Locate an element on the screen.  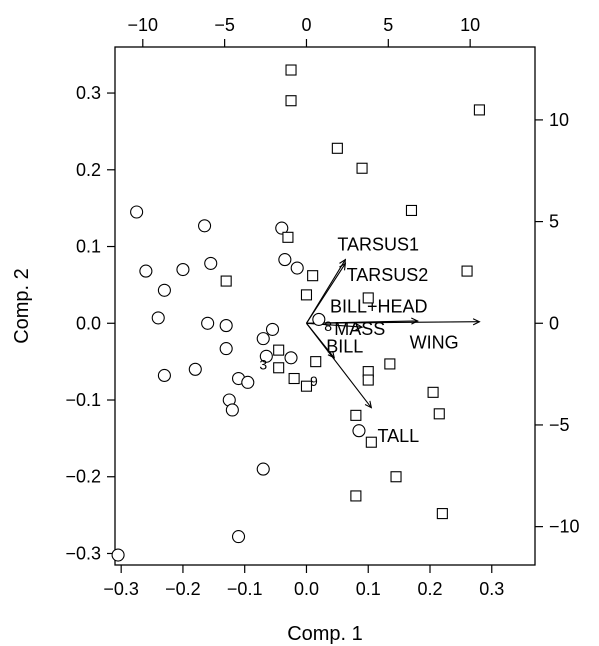
right-axis: 10 5 0 −5 −10 is located at coordinates (557, 323).